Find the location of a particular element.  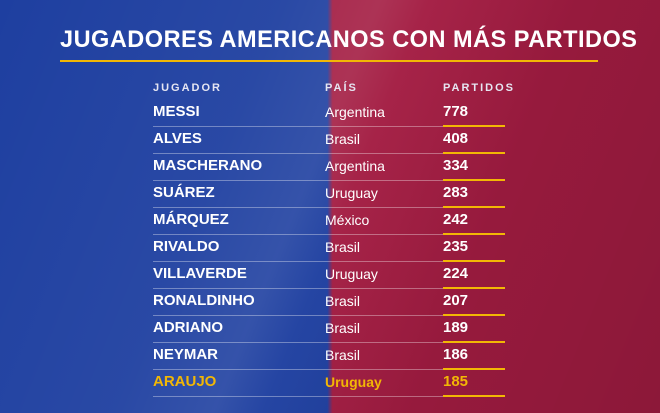

table-row: ADRIANO Brasil 189 is located at coordinates (339, 329).